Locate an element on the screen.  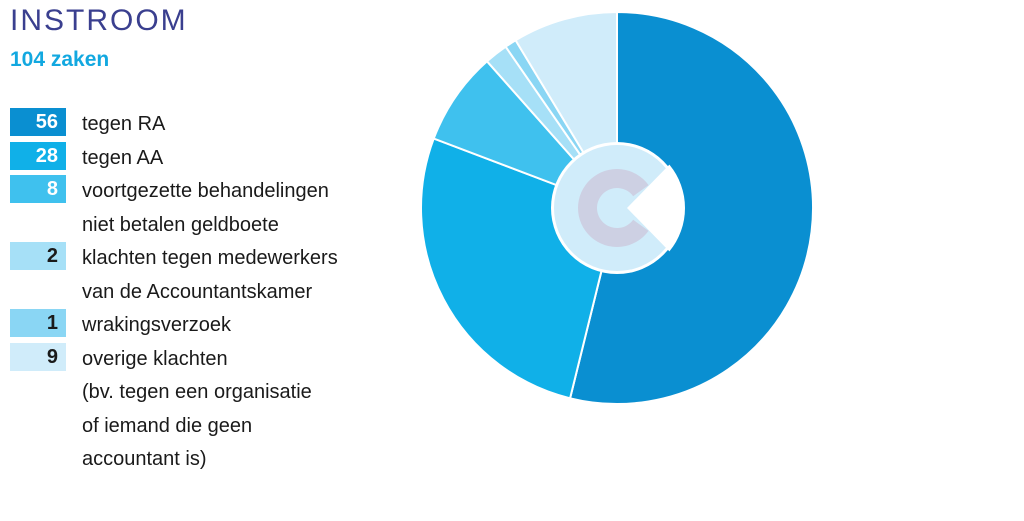
legend-swatch-value: 2 is located at coordinates (38, 256).